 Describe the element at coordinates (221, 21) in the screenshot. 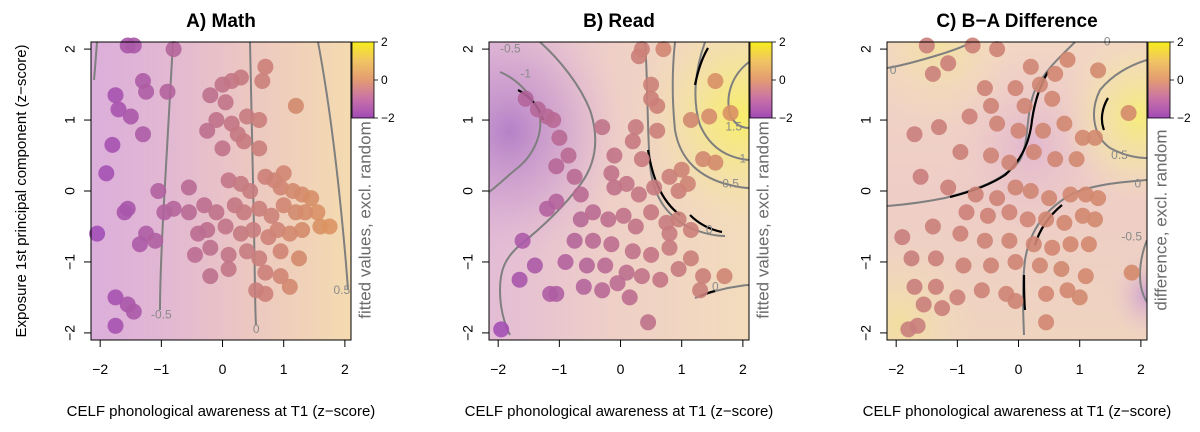

I see `panel-title: A) Math` at that location.